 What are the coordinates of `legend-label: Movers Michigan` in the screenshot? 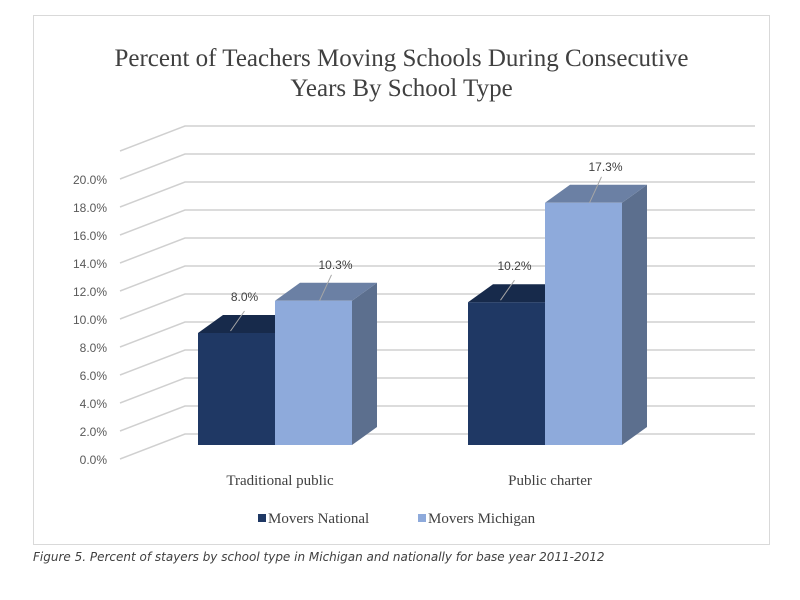 It's located at (482, 519).